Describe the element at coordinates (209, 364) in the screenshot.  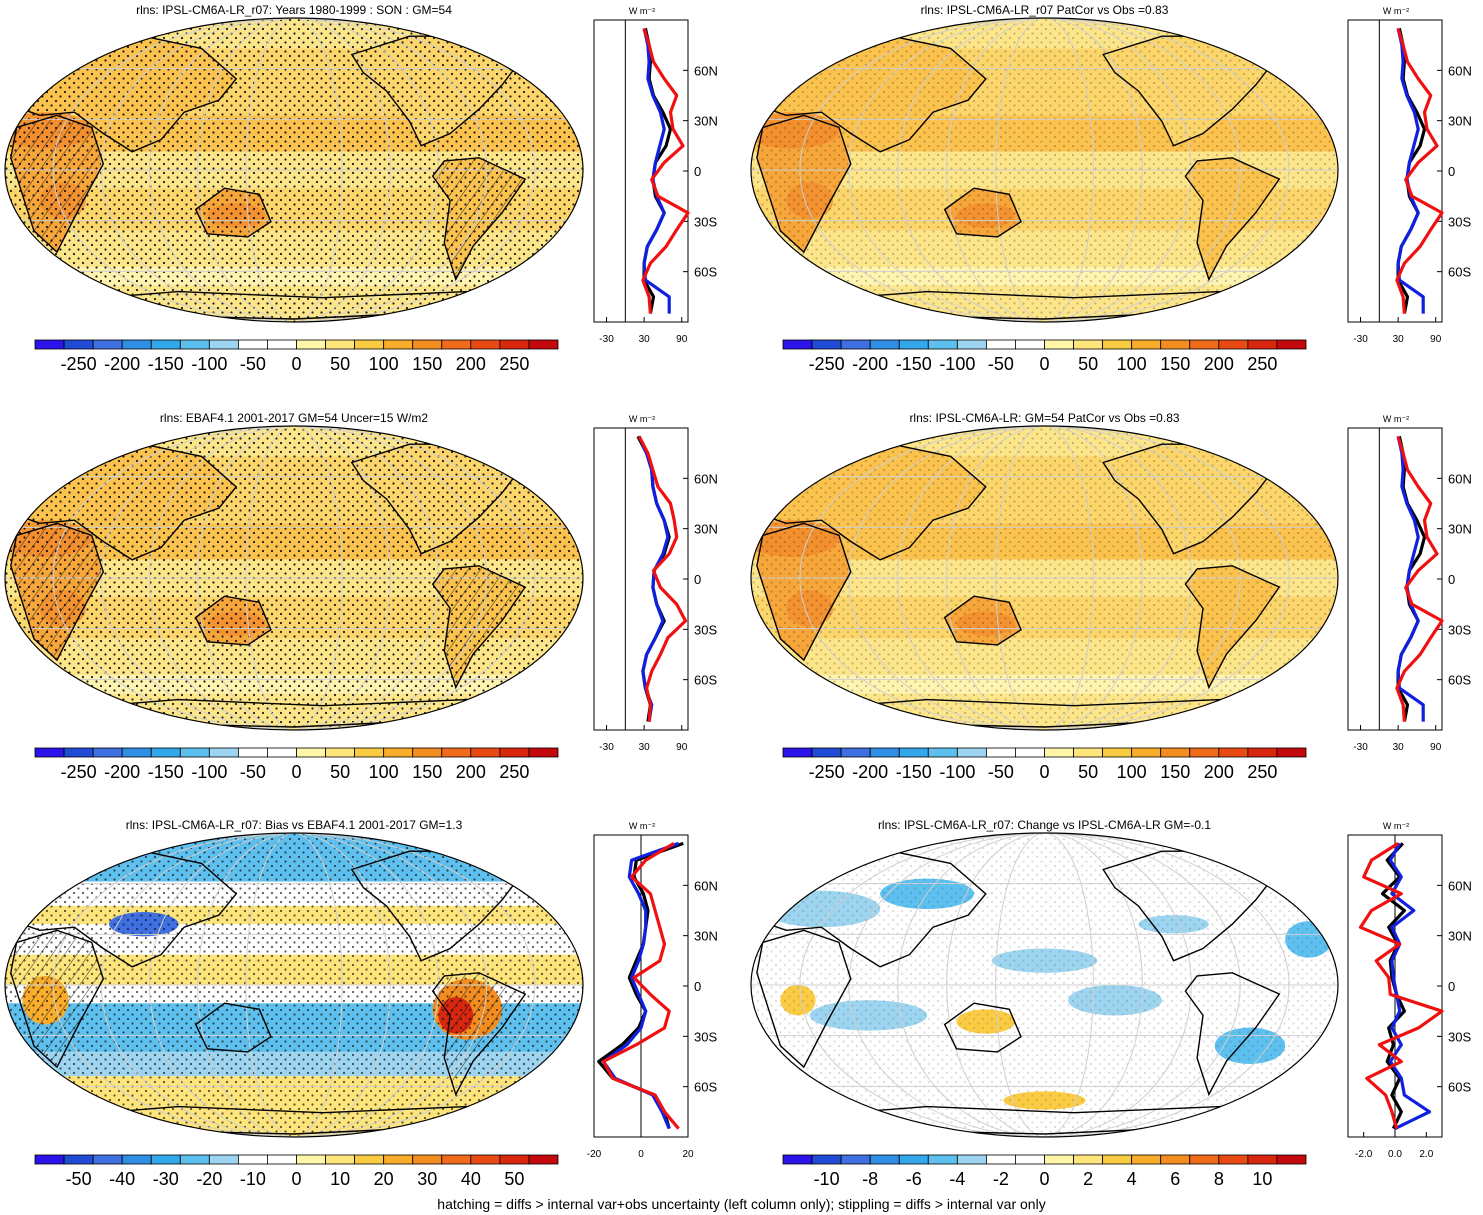
I see `colorbar-label: -100` at that location.